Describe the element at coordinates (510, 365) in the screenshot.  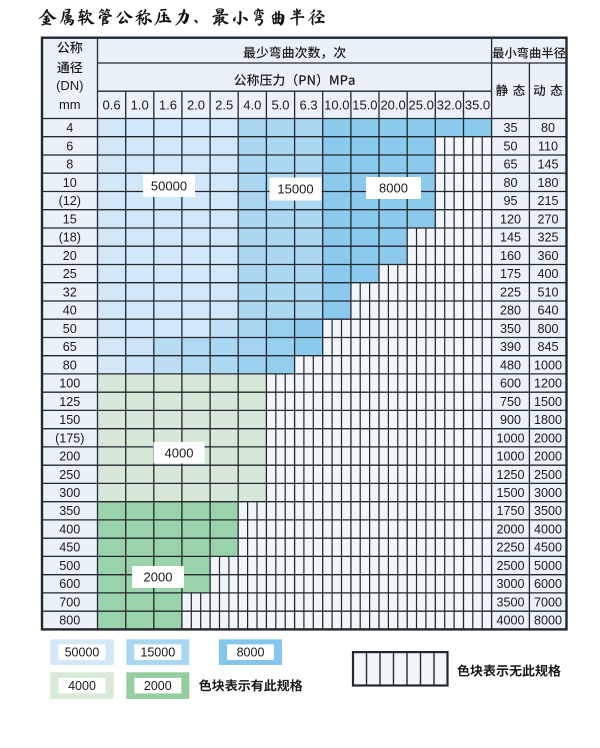
I see `svg-text: 480` at that location.